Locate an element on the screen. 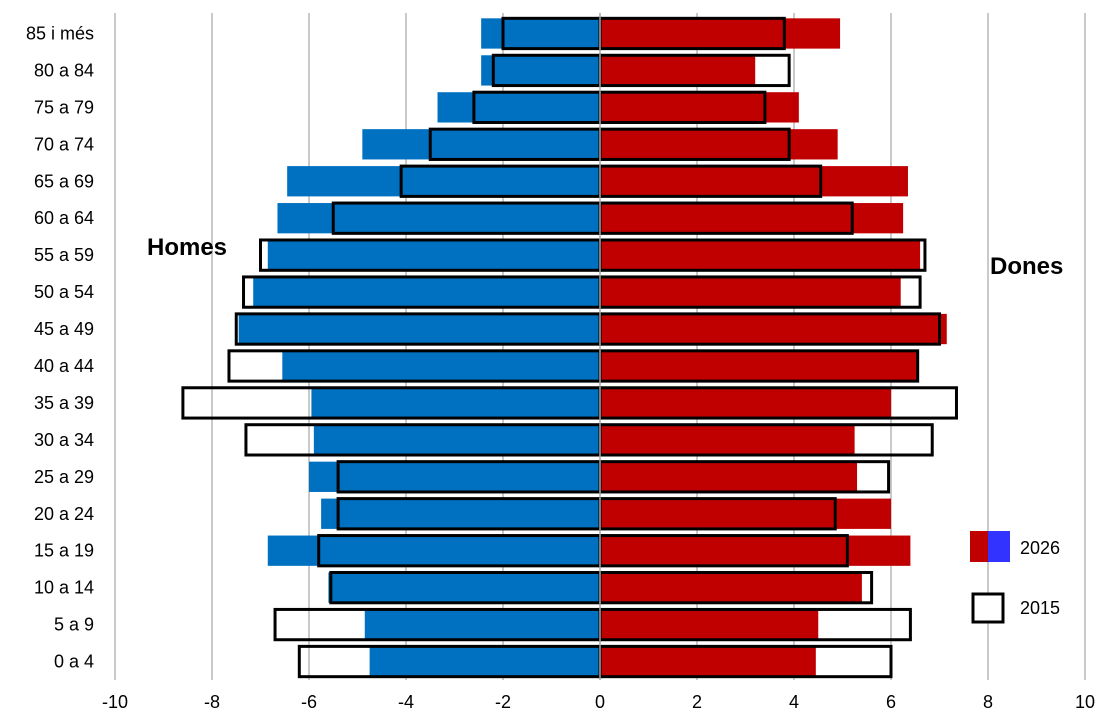 The width and height of the screenshot is (1099, 723). x-tick-label-2: -6 is located at coordinates (309, 702).